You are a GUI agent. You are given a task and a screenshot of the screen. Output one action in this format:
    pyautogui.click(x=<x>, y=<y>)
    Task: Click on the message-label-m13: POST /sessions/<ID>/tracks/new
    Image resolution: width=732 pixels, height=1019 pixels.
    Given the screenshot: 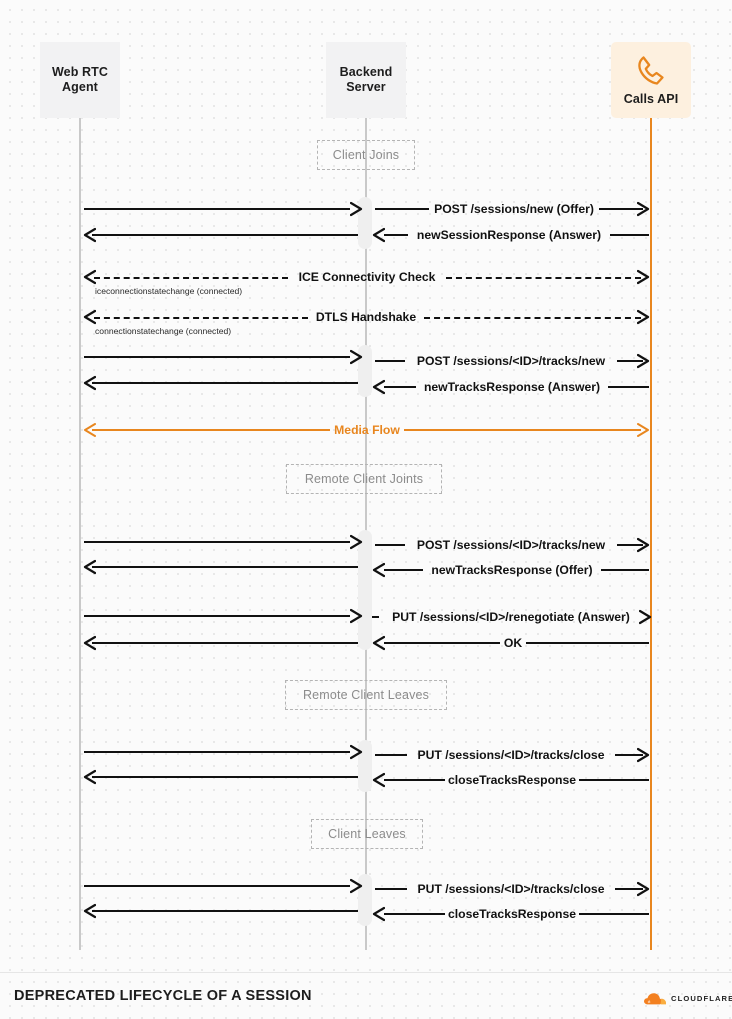 What is the action you would take?
    pyautogui.click(x=511, y=545)
    